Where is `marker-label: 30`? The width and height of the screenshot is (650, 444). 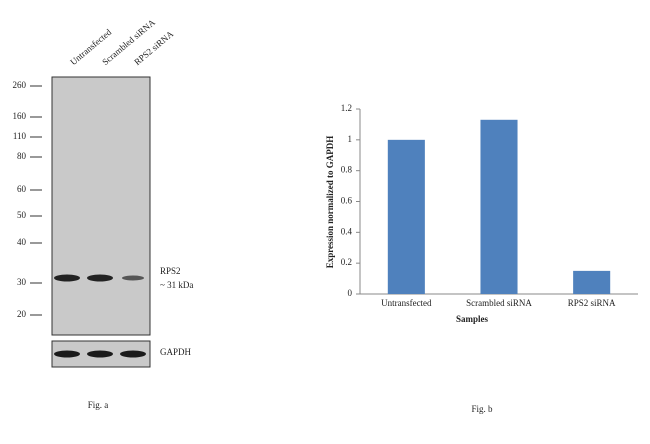 marker-label: 30 is located at coordinates (22, 282).